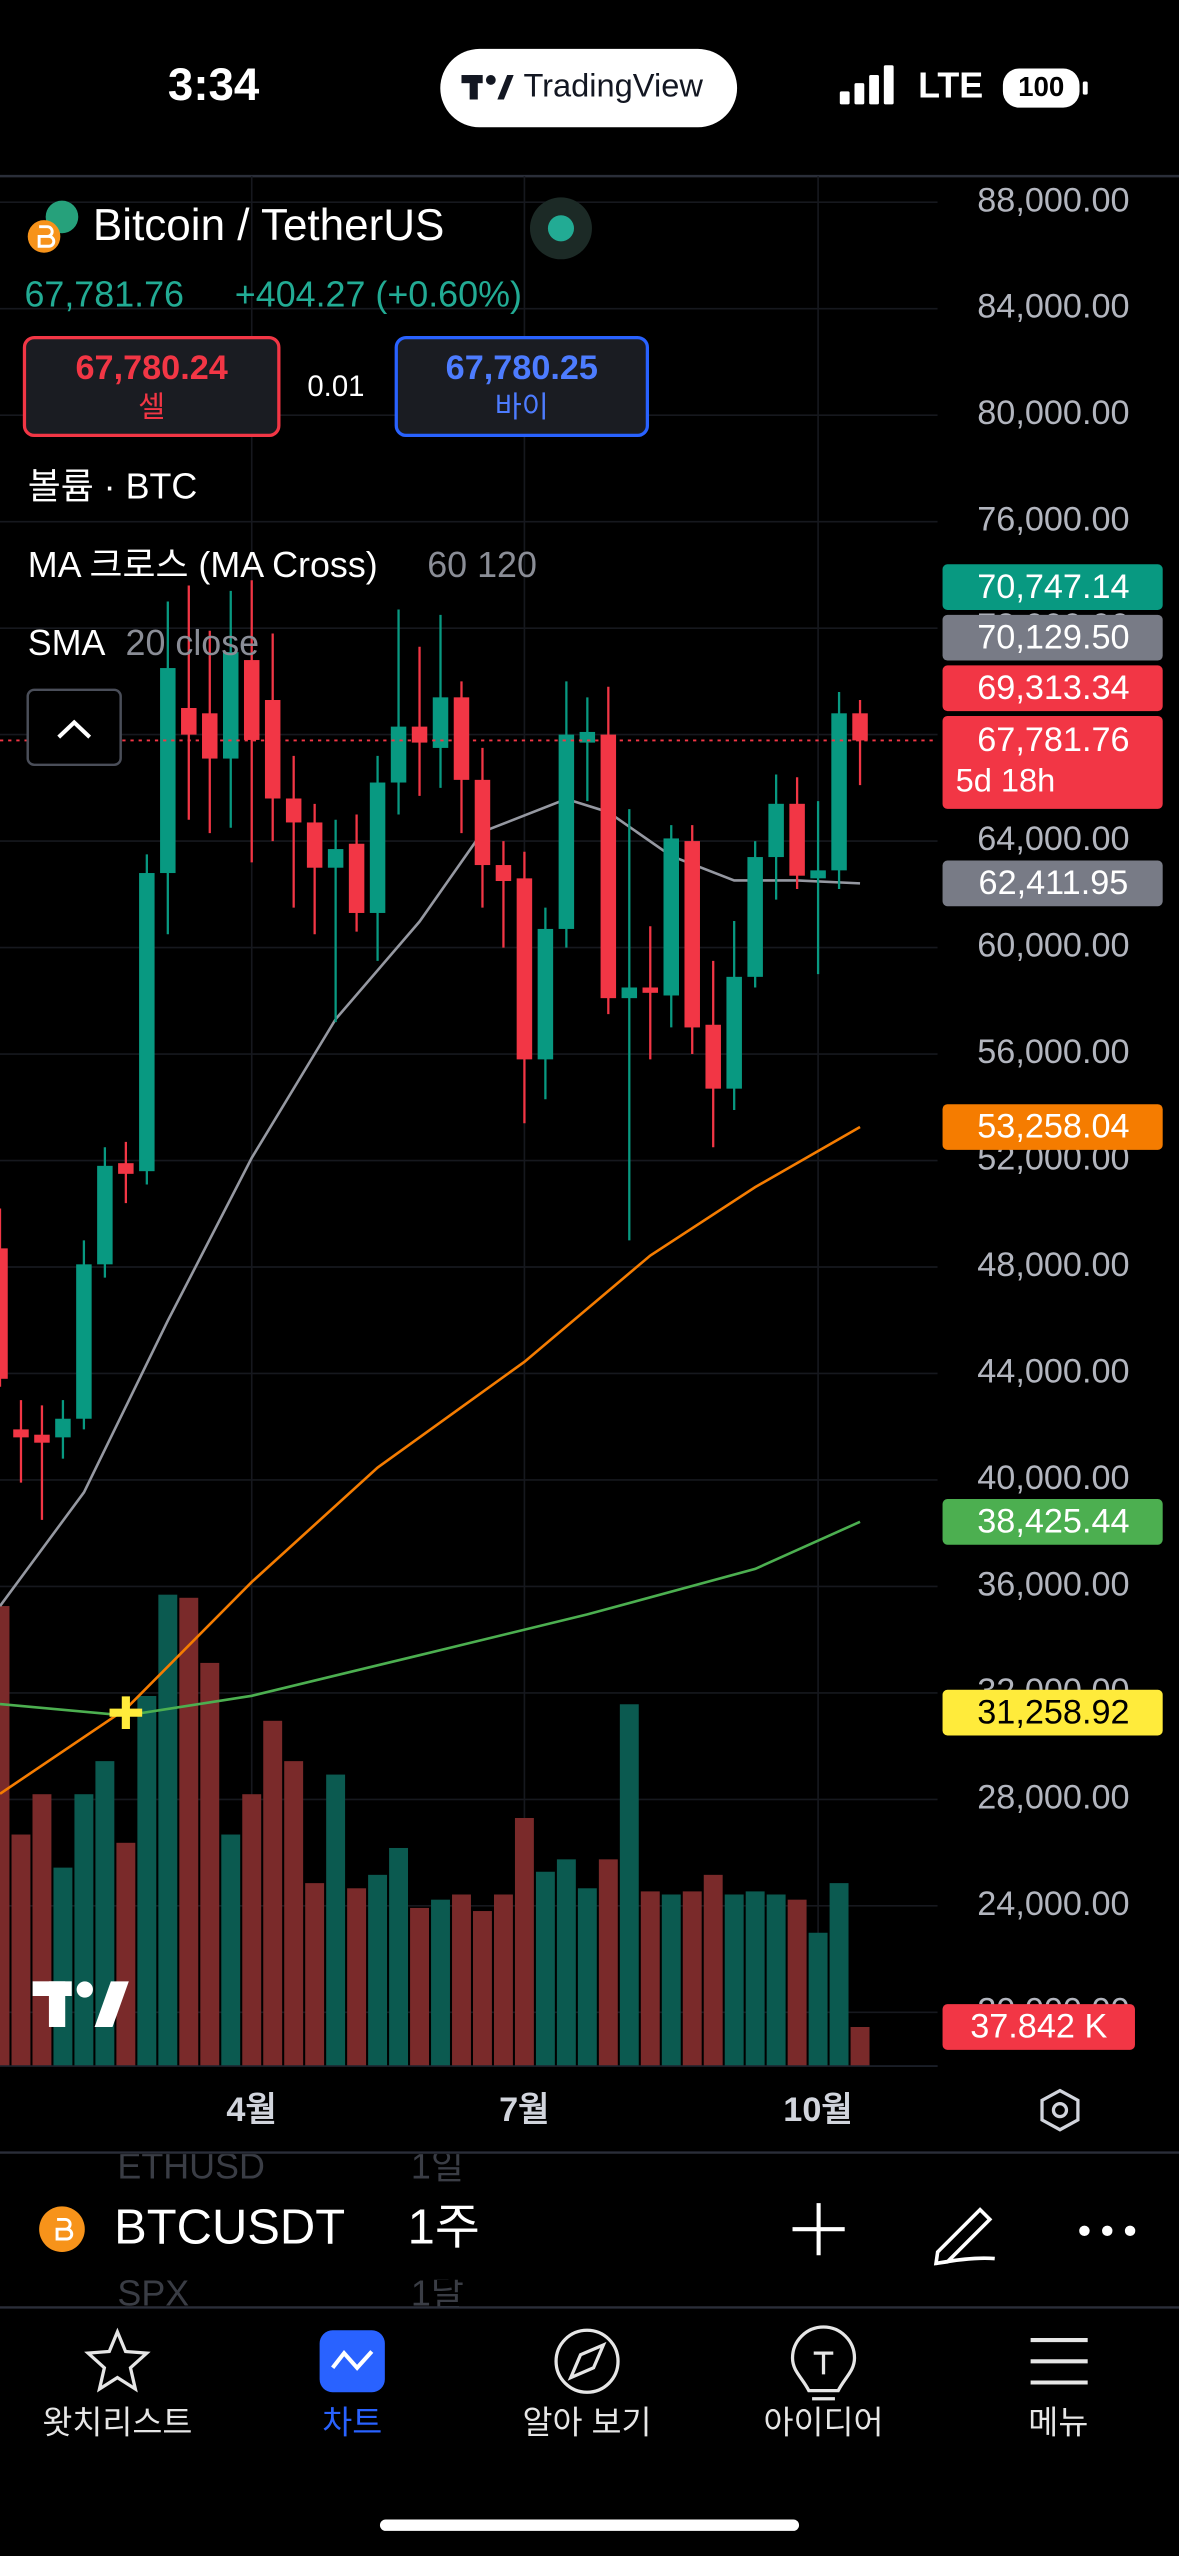 Image resolution: width=1179 pixels, height=2556 pixels. I want to click on explore-icon, so click(587, 2361).